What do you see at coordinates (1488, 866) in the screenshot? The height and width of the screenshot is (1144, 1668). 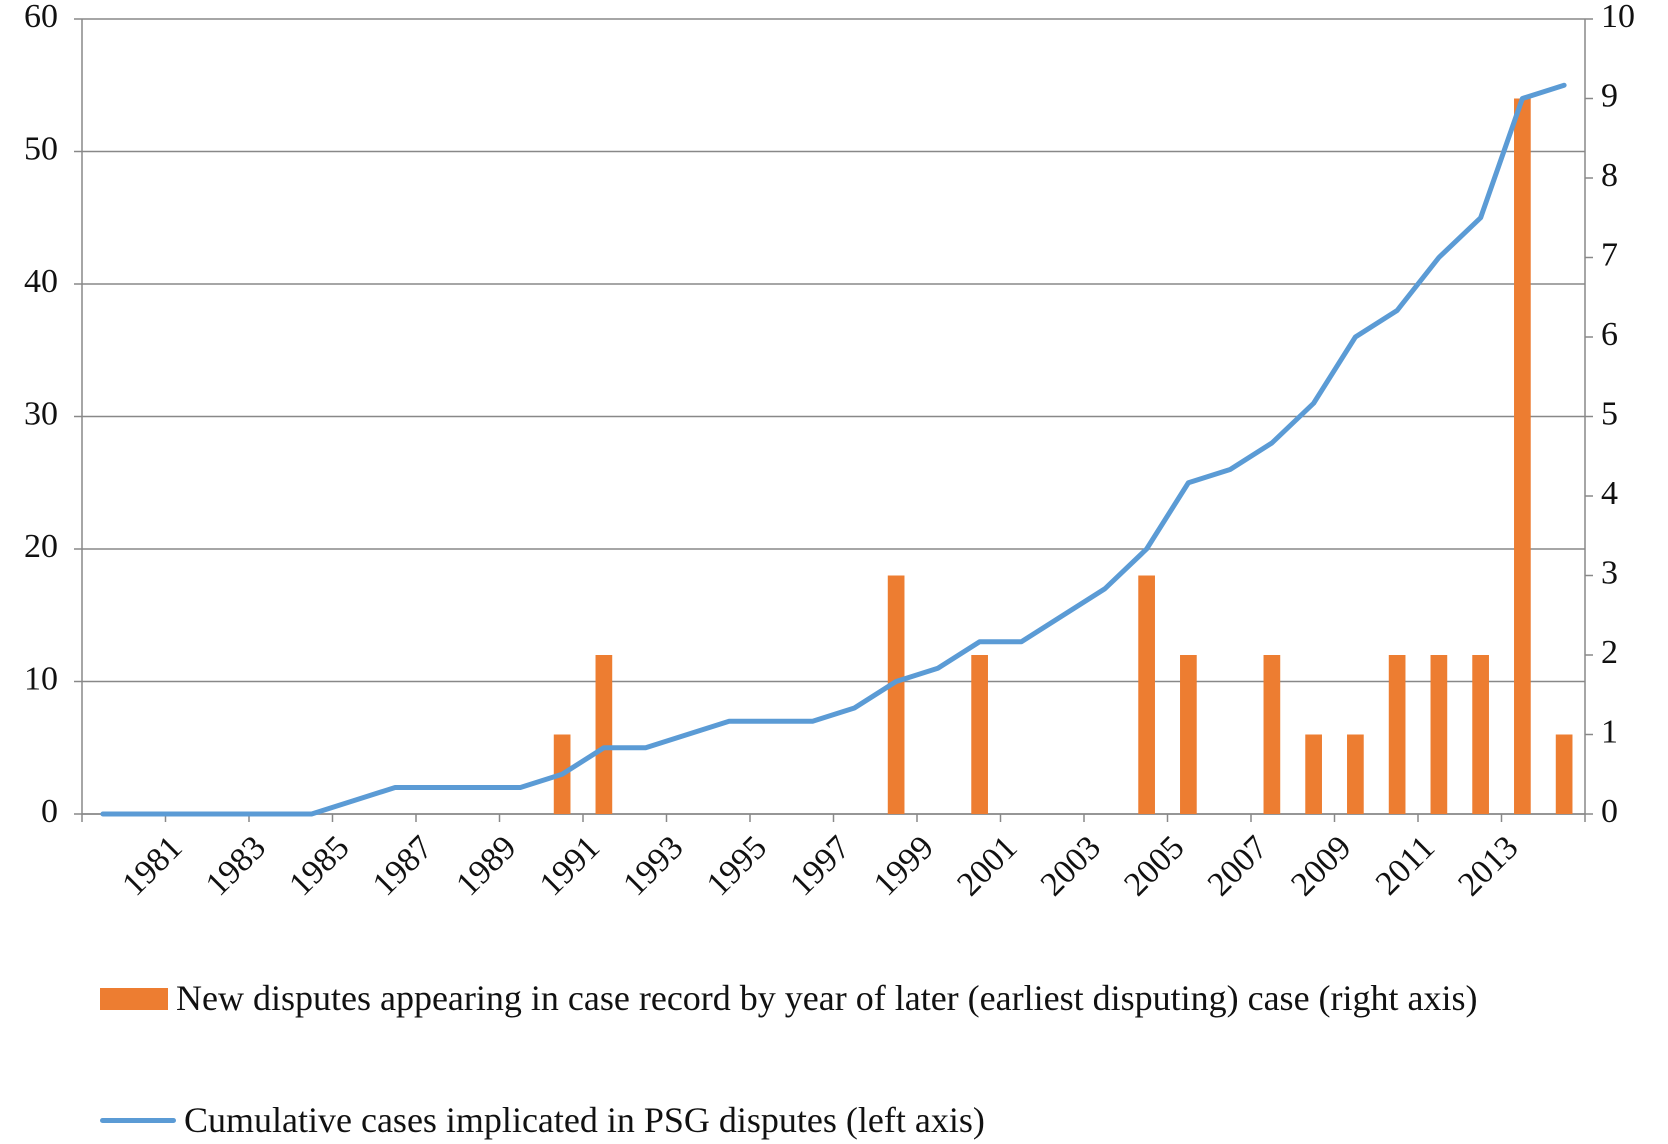 I see `x-tick-label: 2013` at bounding box center [1488, 866].